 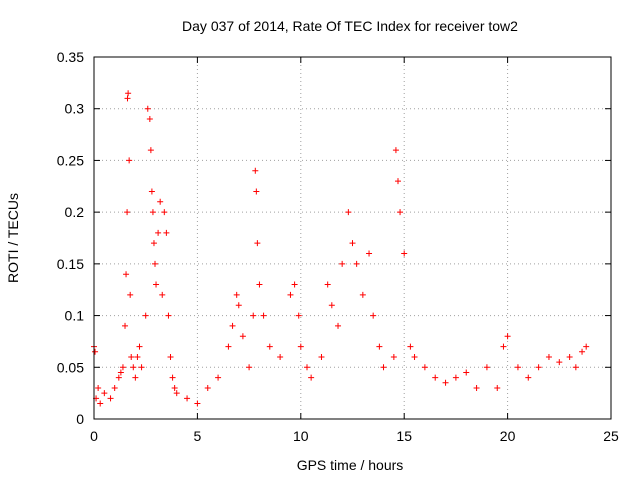 I want to click on y-axis-label: ROTI / TECUs, so click(x=13, y=238).